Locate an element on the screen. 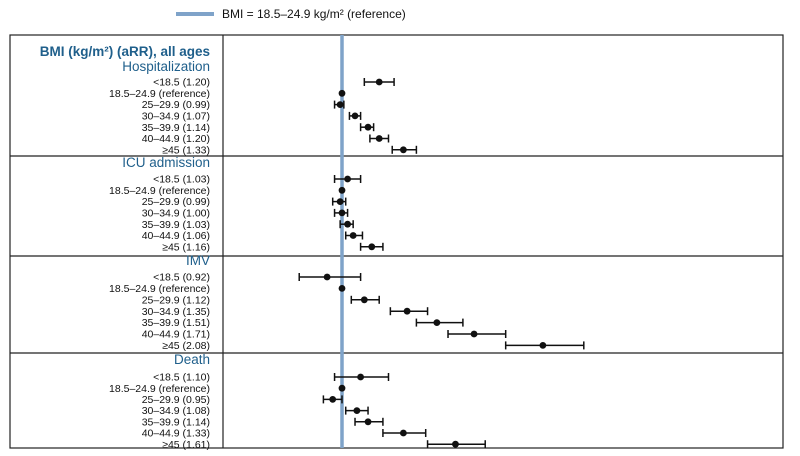 This screenshot has height=456, width=800. panel-heading: Hospitalization is located at coordinates (166, 66).